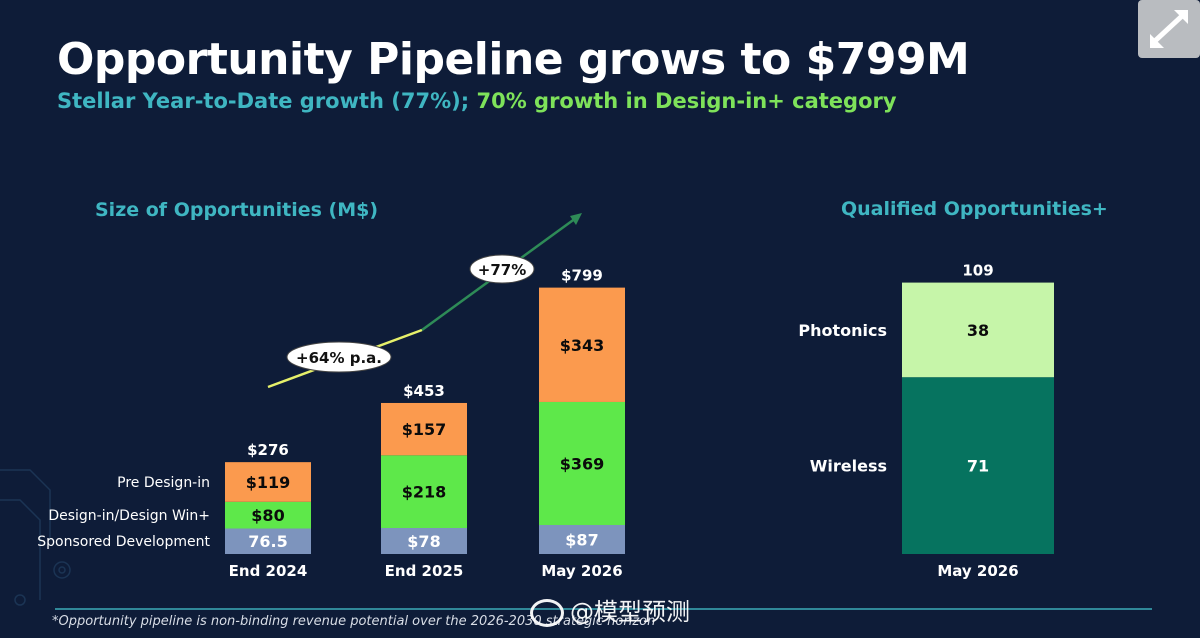  I want to click on category-label-end-2024: End 2024, so click(268, 571).